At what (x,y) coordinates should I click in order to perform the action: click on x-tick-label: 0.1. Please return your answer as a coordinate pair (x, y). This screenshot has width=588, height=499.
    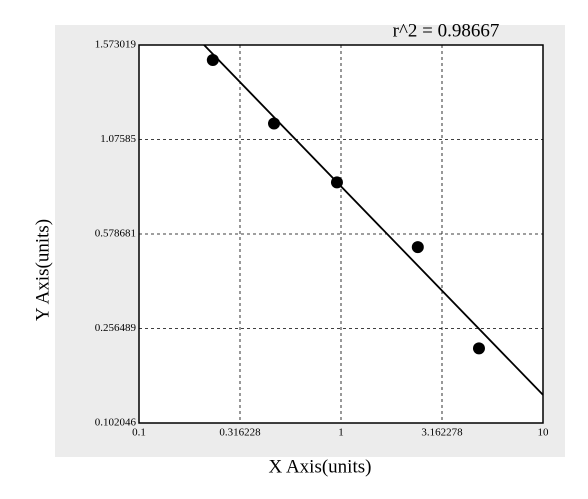
    Looking at the image, I should click on (139, 433).